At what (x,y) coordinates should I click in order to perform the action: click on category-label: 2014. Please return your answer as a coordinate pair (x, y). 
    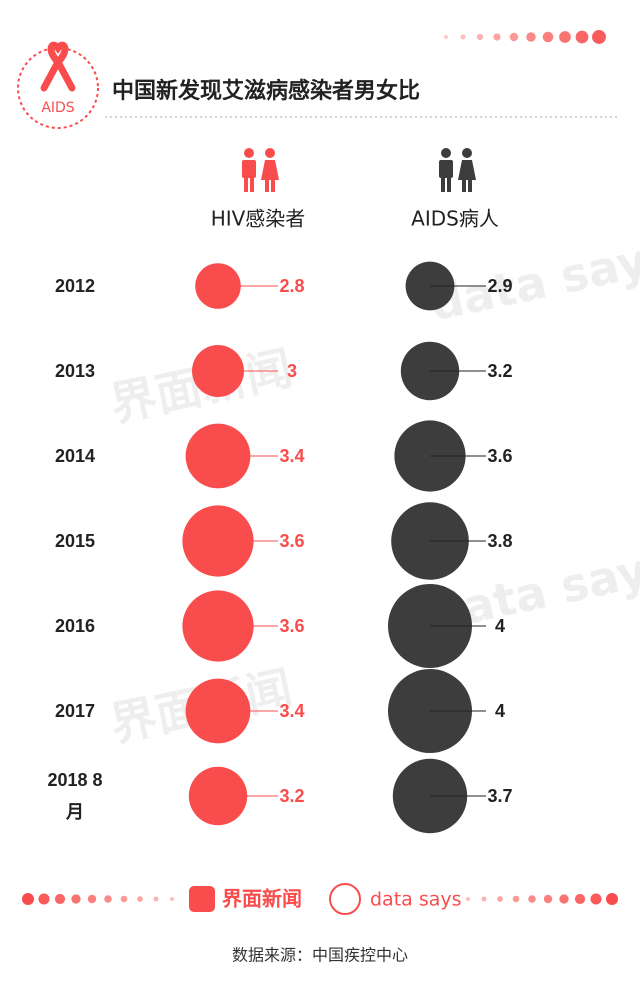
    Looking at the image, I should click on (75, 456).